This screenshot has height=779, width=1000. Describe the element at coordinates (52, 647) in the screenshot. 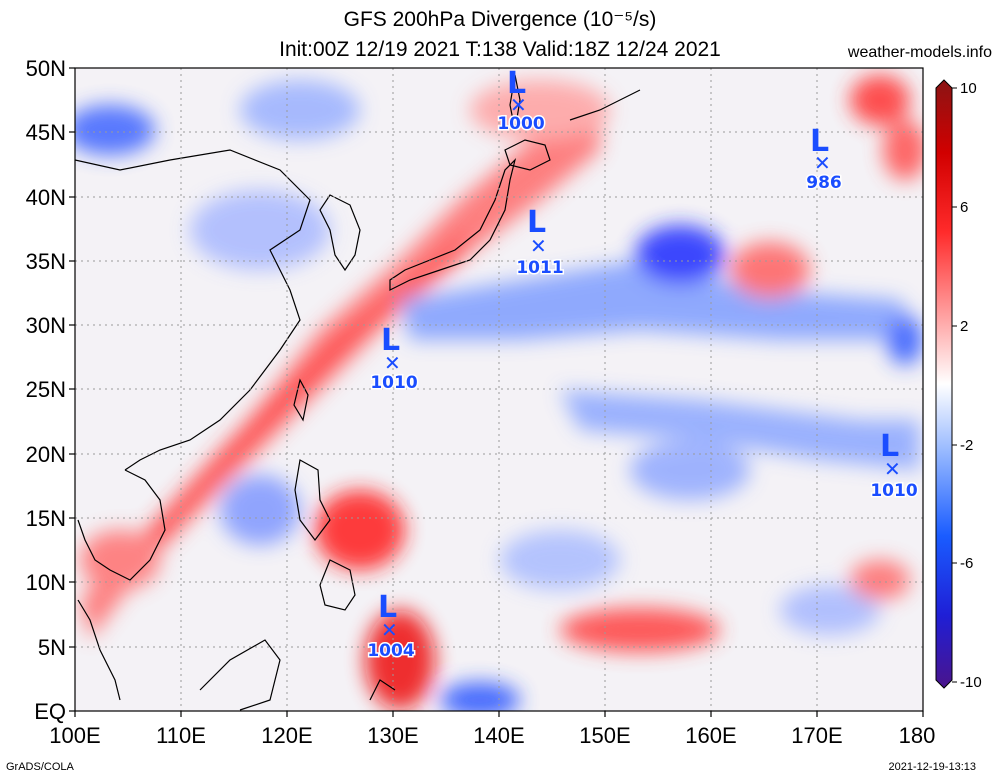

I see `lat-label: 5N` at that location.